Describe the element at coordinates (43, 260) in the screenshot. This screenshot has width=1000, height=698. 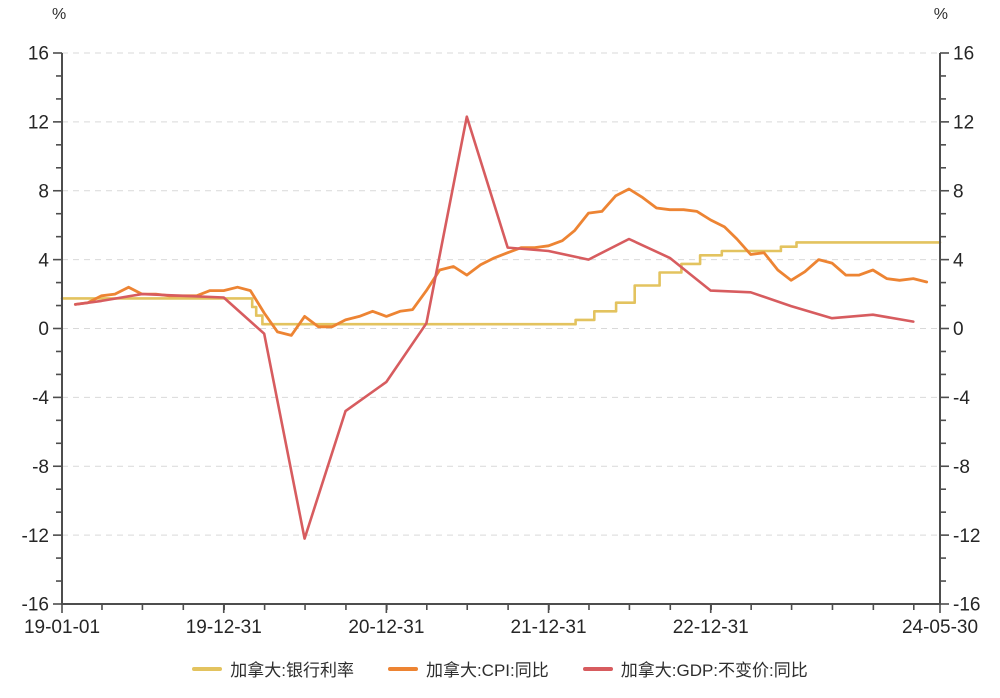
I see `y-tick-label-left: 4` at that location.